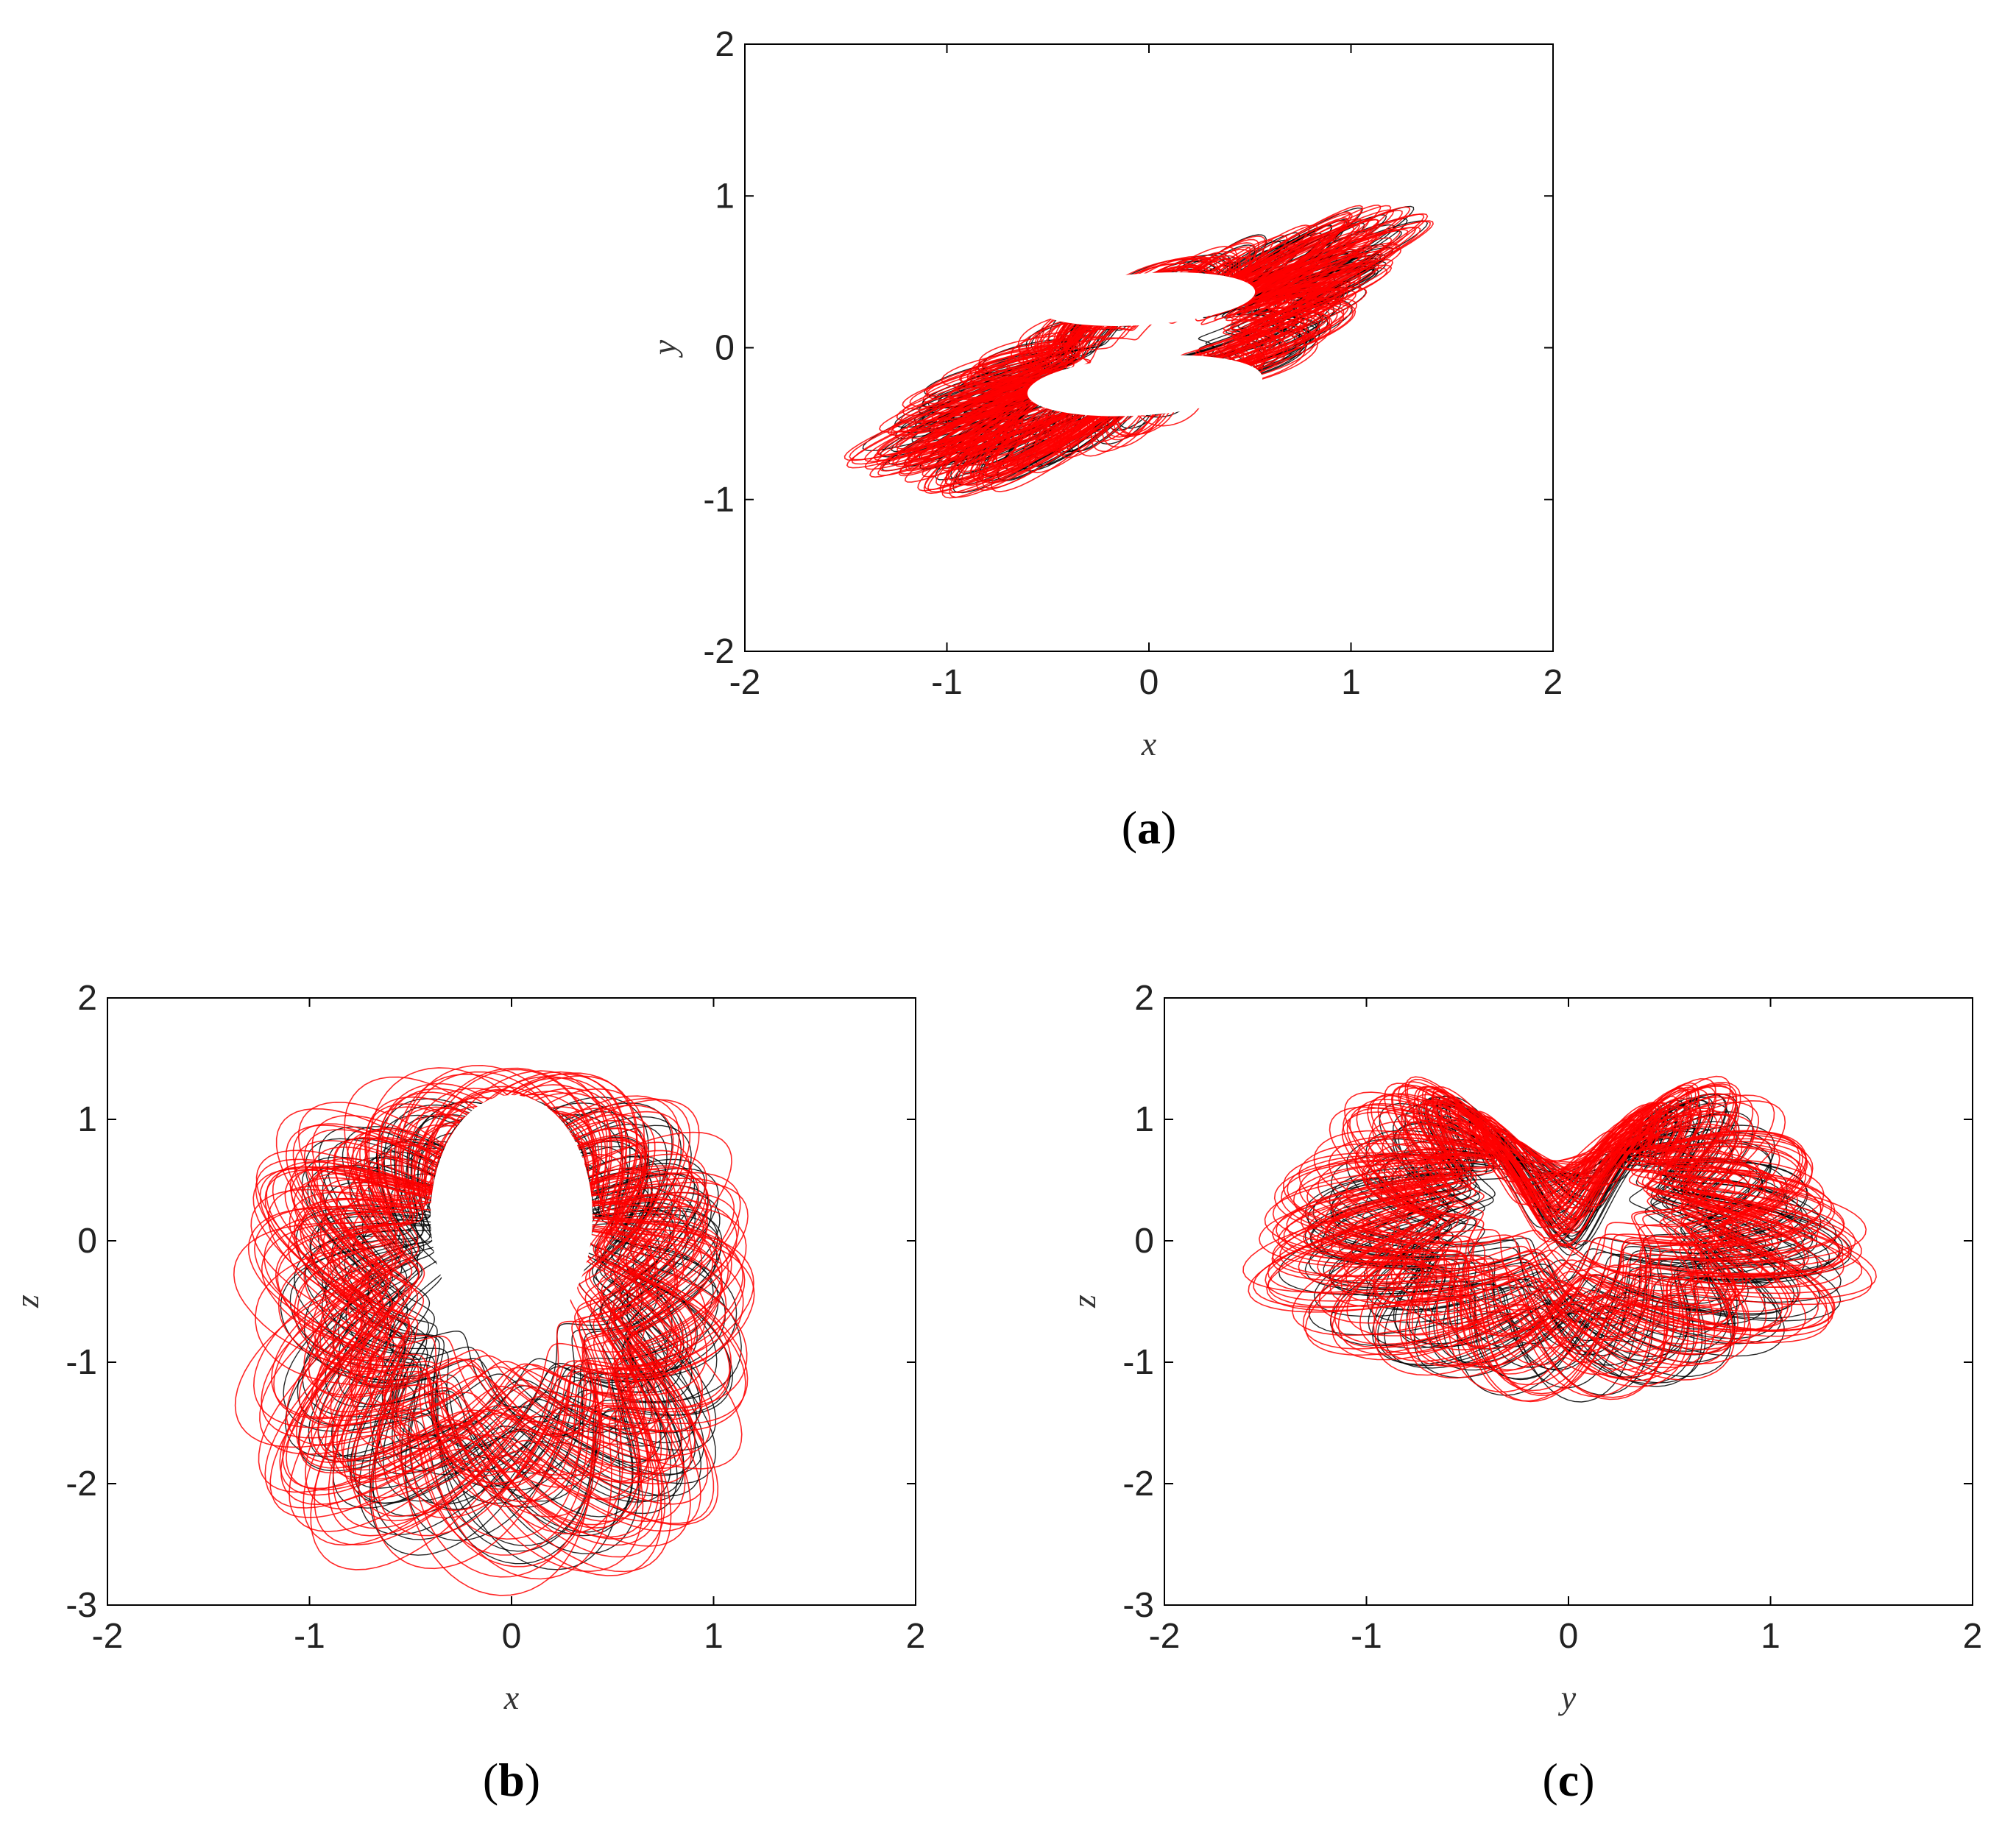 Image resolution: width=2016 pixels, height=1831 pixels. What do you see at coordinates (719, 500) in the screenshot?
I see `y-tick-label-a: -1` at bounding box center [719, 500].